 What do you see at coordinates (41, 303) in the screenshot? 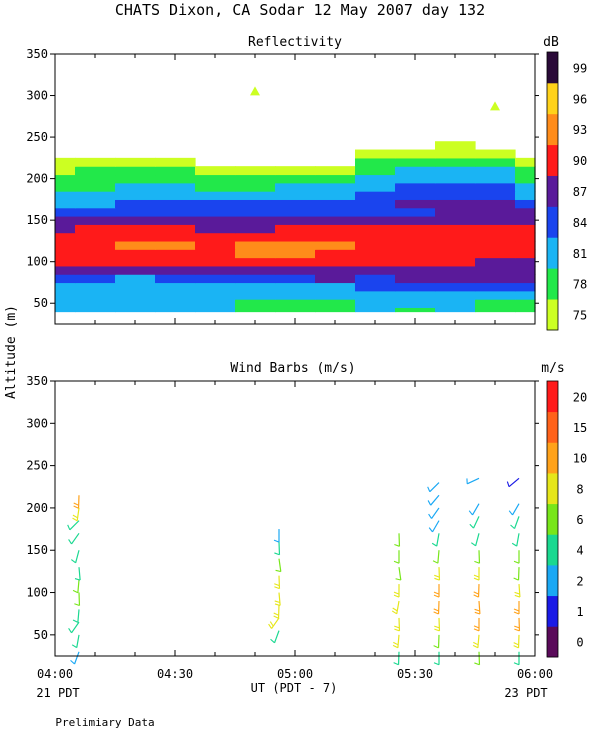
I see `y-tick-label: 50` at bounding box center [41, 303].